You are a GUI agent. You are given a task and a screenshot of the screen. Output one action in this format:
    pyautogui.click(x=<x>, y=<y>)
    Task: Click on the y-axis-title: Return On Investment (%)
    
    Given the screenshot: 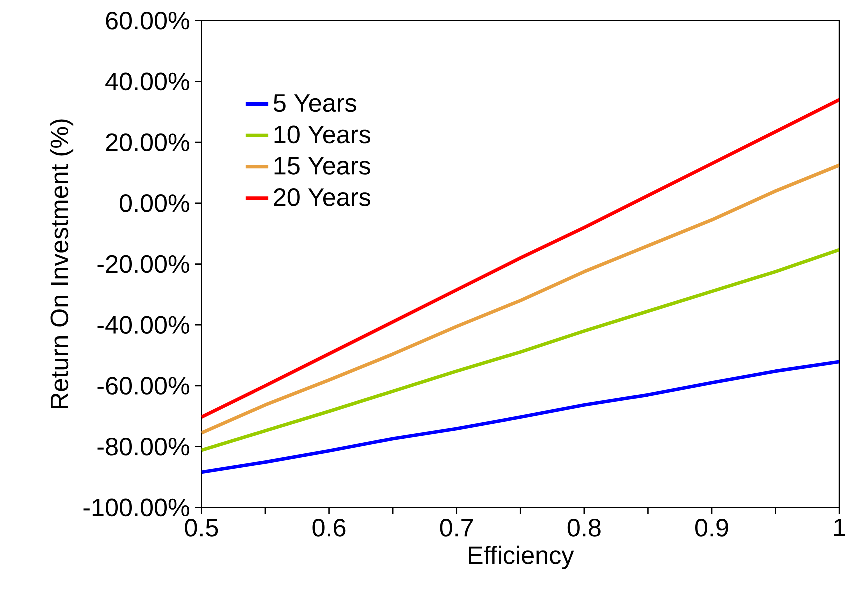 What is the action you would take?
    pyautogui.click(x=62, y=264)
    